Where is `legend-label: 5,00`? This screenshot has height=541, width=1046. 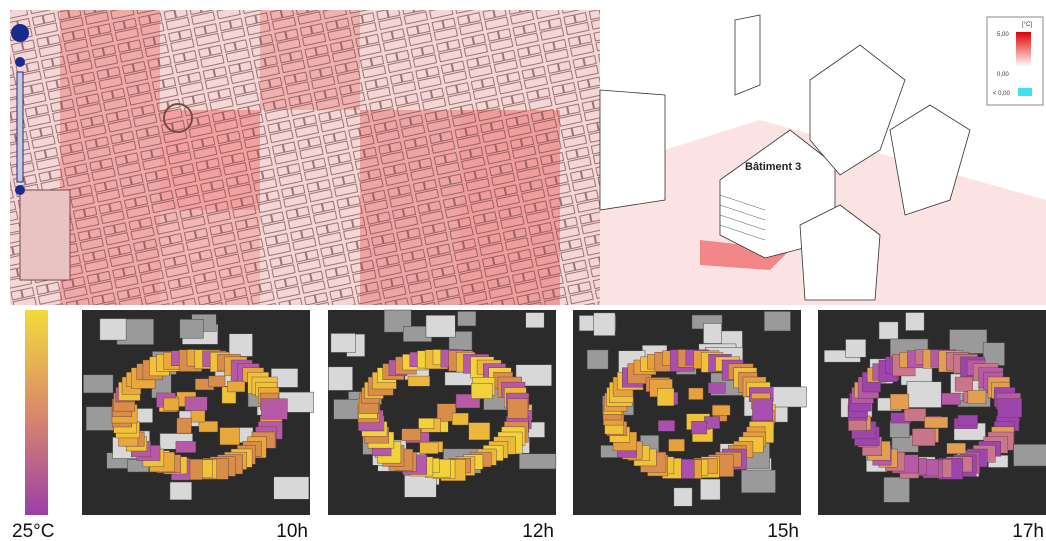
legend-label: 5,00 is located at coordinates (1003, 35).